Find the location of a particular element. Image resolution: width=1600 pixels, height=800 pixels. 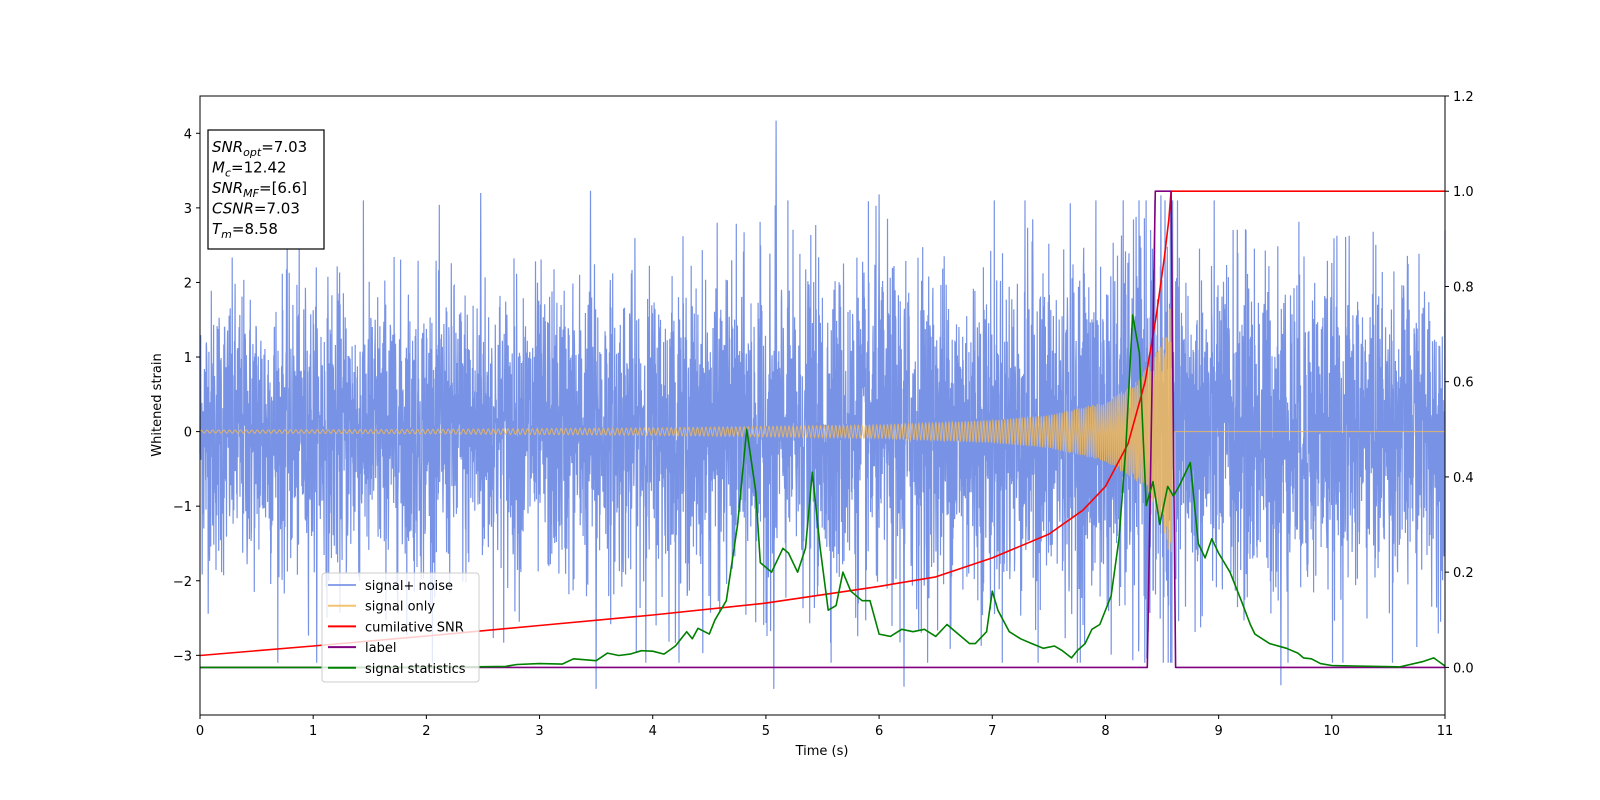

y2-tick-label: 0.2 is located at coordinates (1463, 573).